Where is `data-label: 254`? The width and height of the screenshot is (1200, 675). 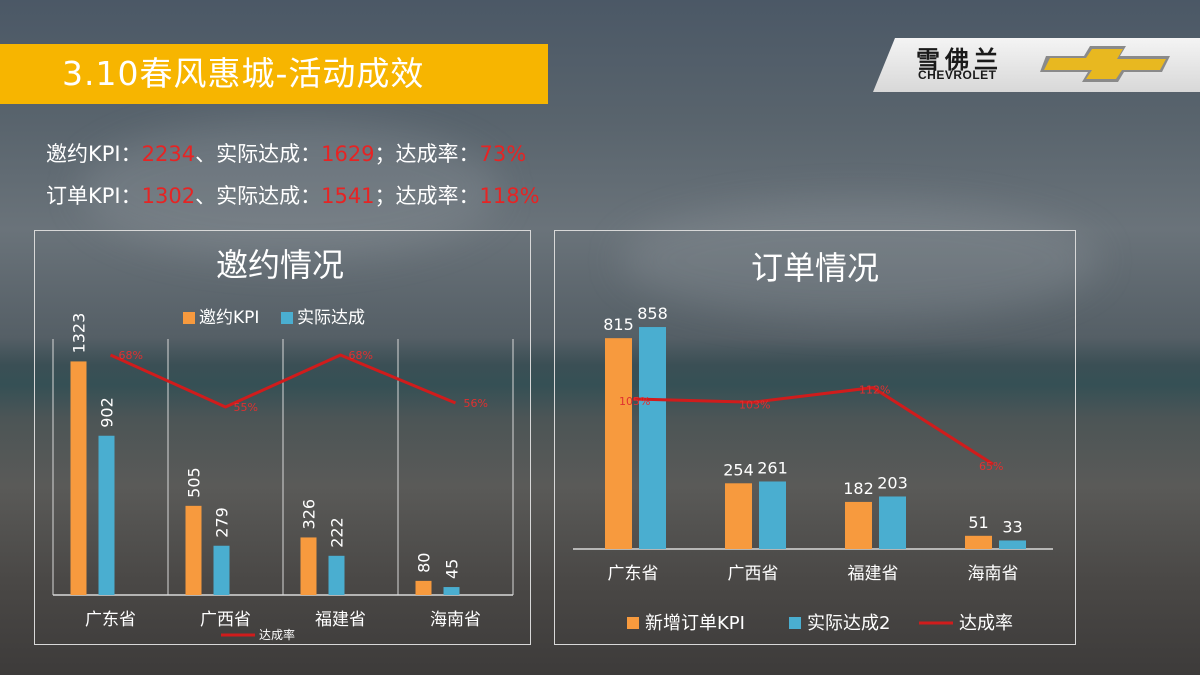
data-label: 254 is located at coordinates (738, 469).